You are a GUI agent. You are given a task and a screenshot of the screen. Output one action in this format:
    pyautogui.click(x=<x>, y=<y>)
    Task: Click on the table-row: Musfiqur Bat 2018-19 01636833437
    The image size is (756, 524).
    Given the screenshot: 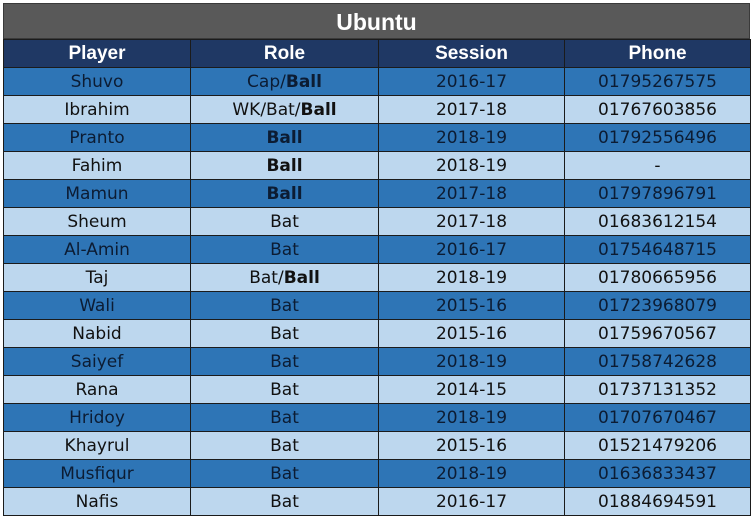 What is the action you would take?
    pyautogui.click(x=377, y=473)
    